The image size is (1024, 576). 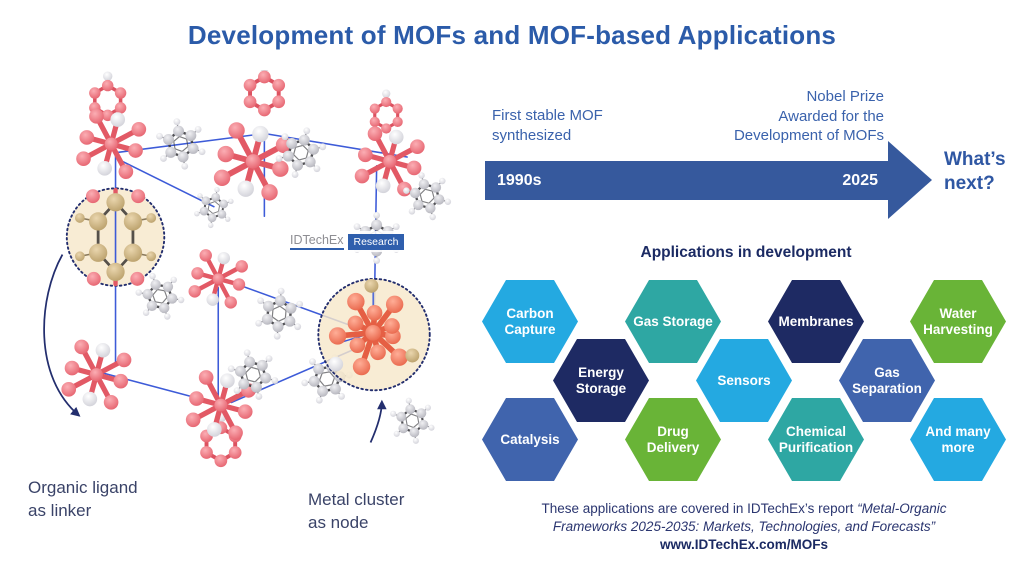 What do you see at coordinates (744, 544) in the screenshot?
I see `footer-url: www.IDTechEx.com/MOFs` at bounding box center [744, 544].